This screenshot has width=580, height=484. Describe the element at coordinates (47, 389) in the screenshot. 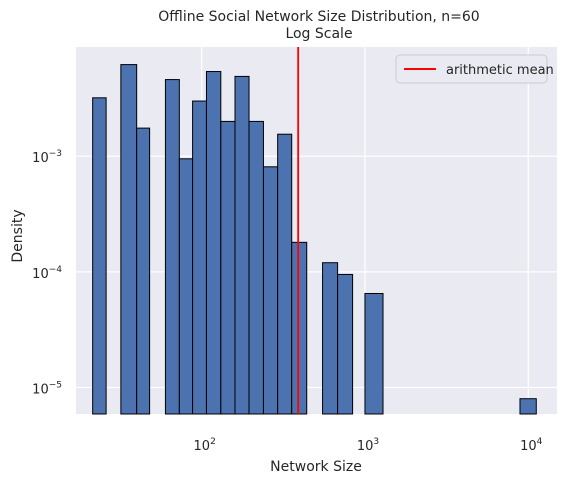

I see `y-tick-label: 10⁻⁵` at that location.